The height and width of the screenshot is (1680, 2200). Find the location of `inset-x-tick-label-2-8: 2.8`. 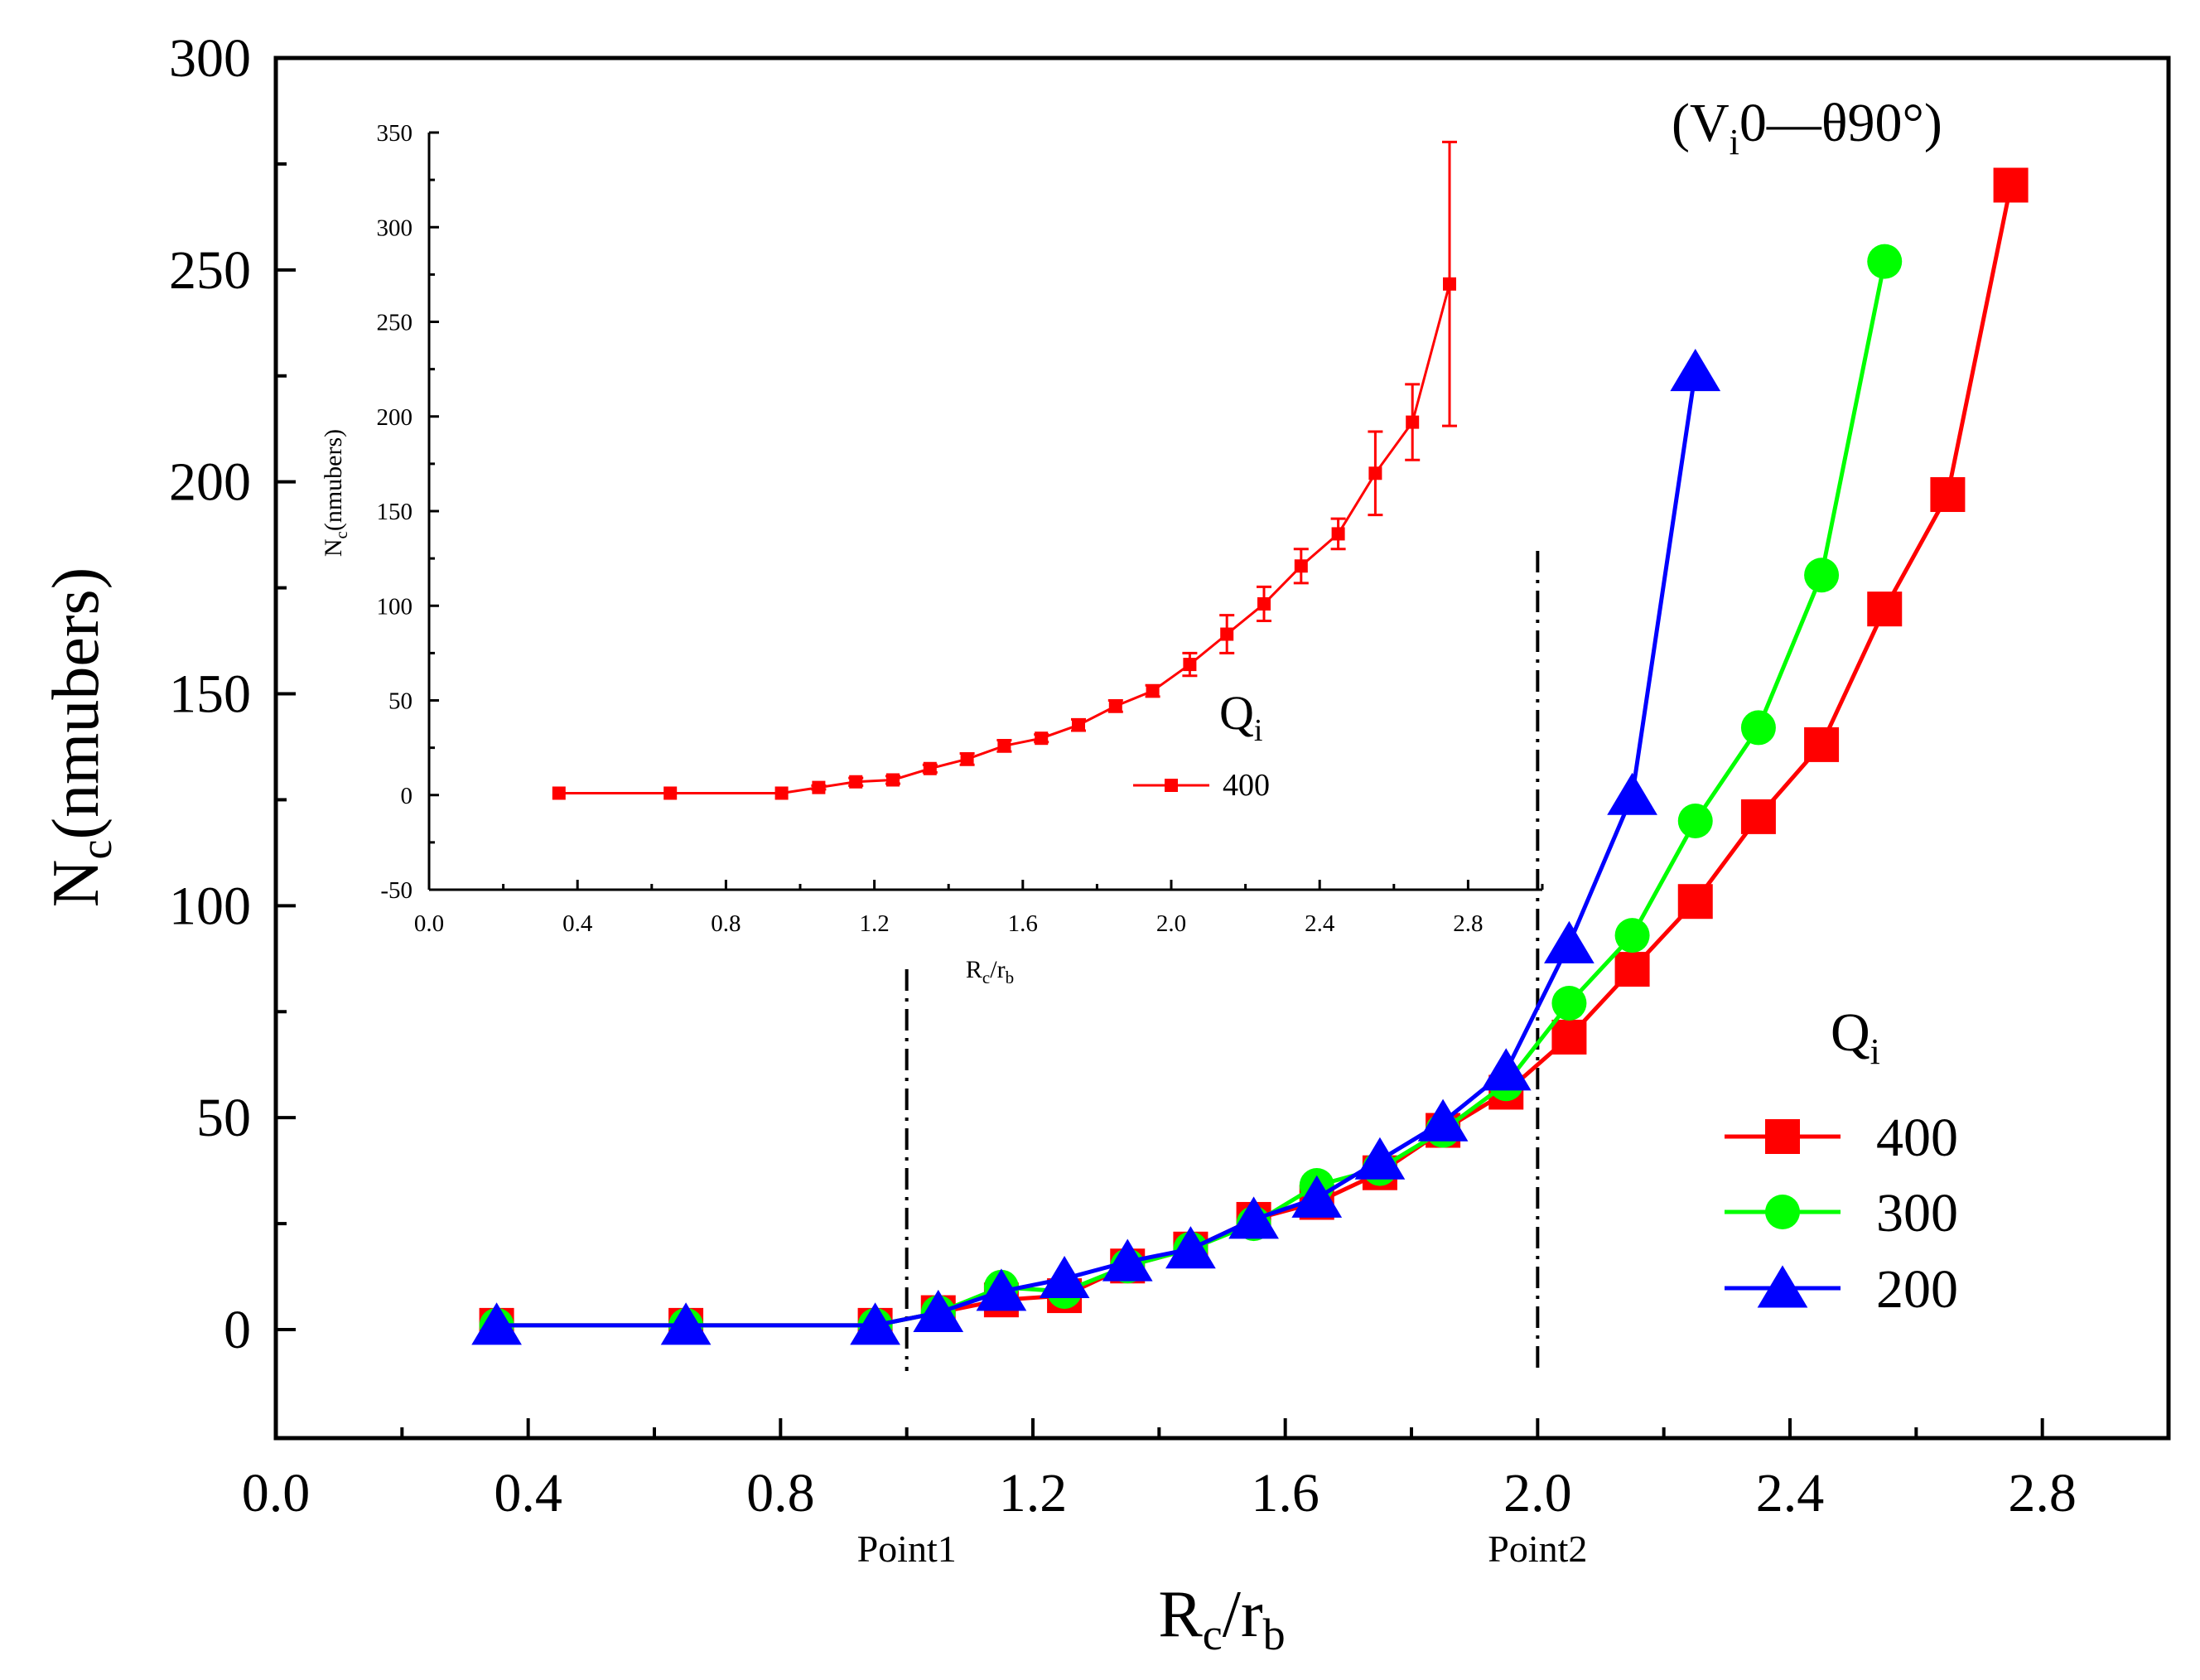

inset-x-tick-label-2-8: 2.8 is located at coordinates (1468, 923).